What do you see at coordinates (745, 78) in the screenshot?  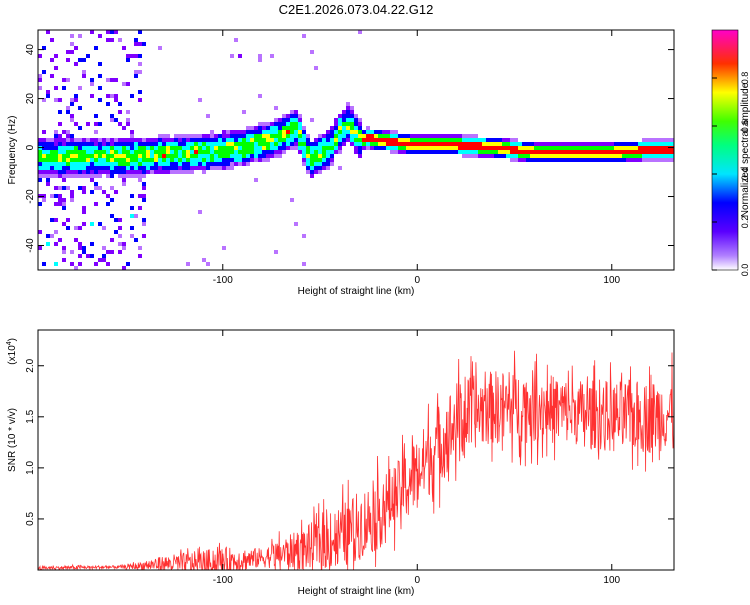 I see `colorbar-tick-label: 0.8` at bounding box center [745, 78].